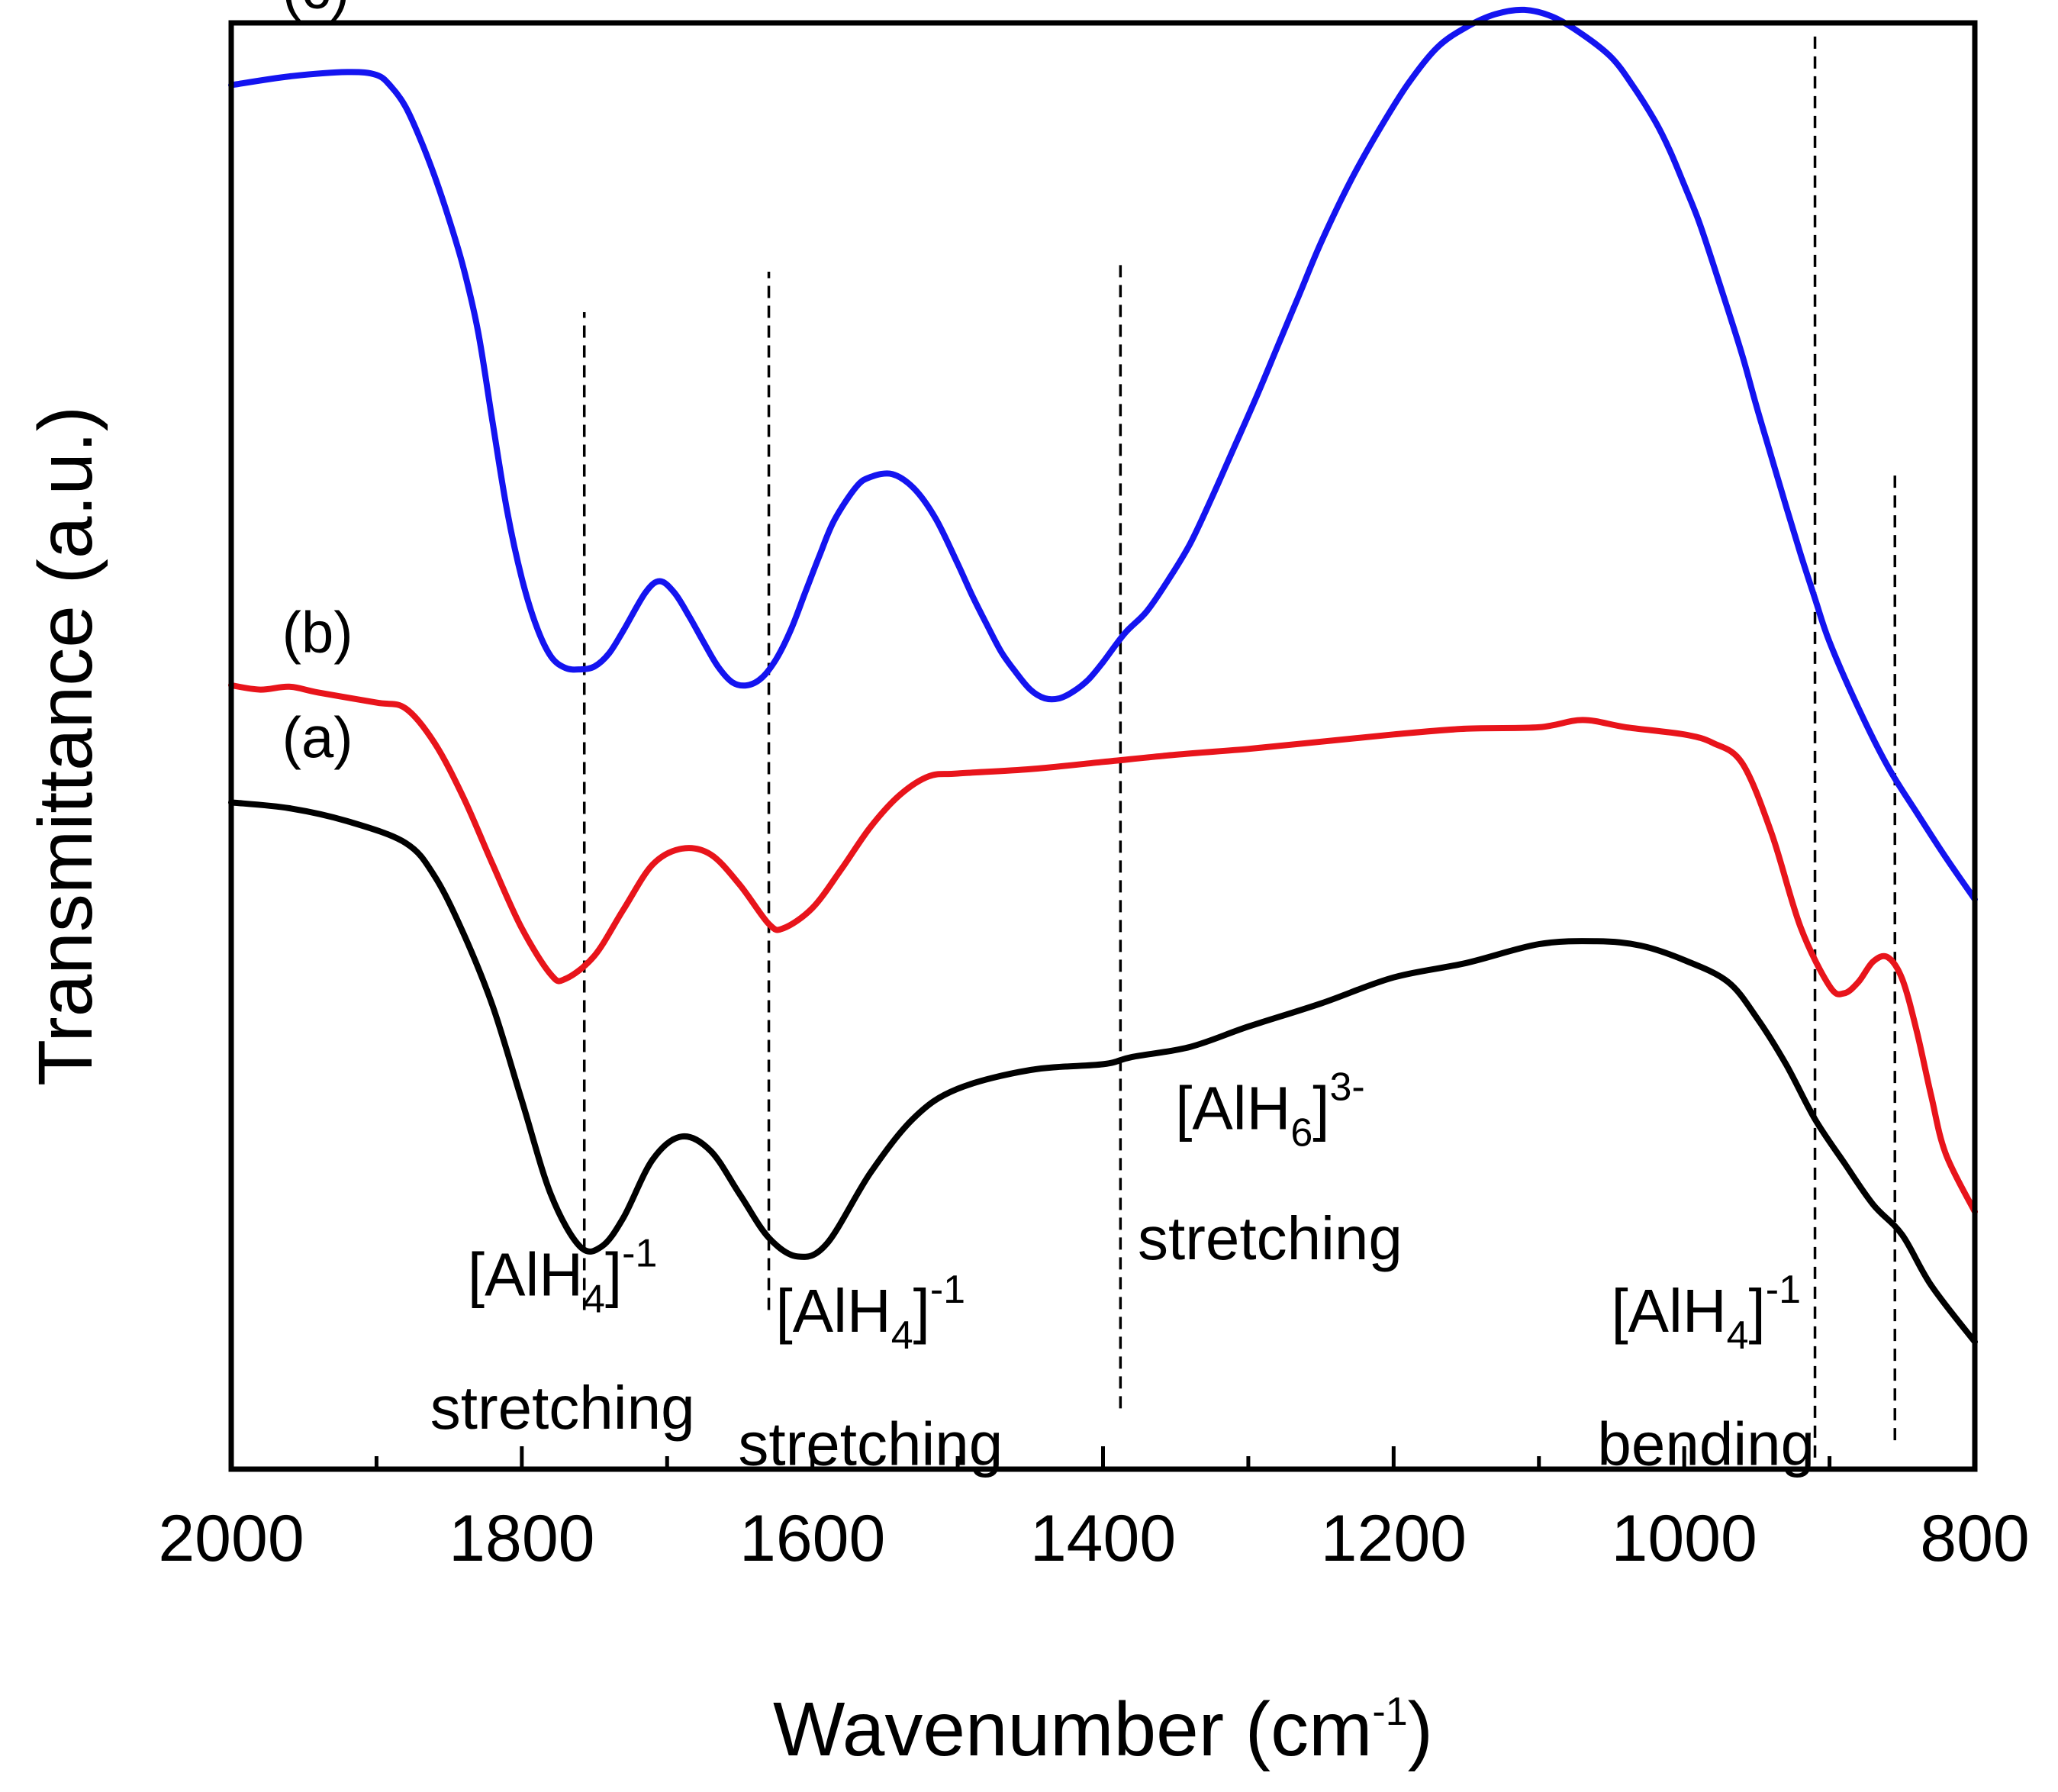 This screenshot has height=1792, width=2058. I want to click on annotation-3: [AlH6]3- stretching, so click(1271, 1169).